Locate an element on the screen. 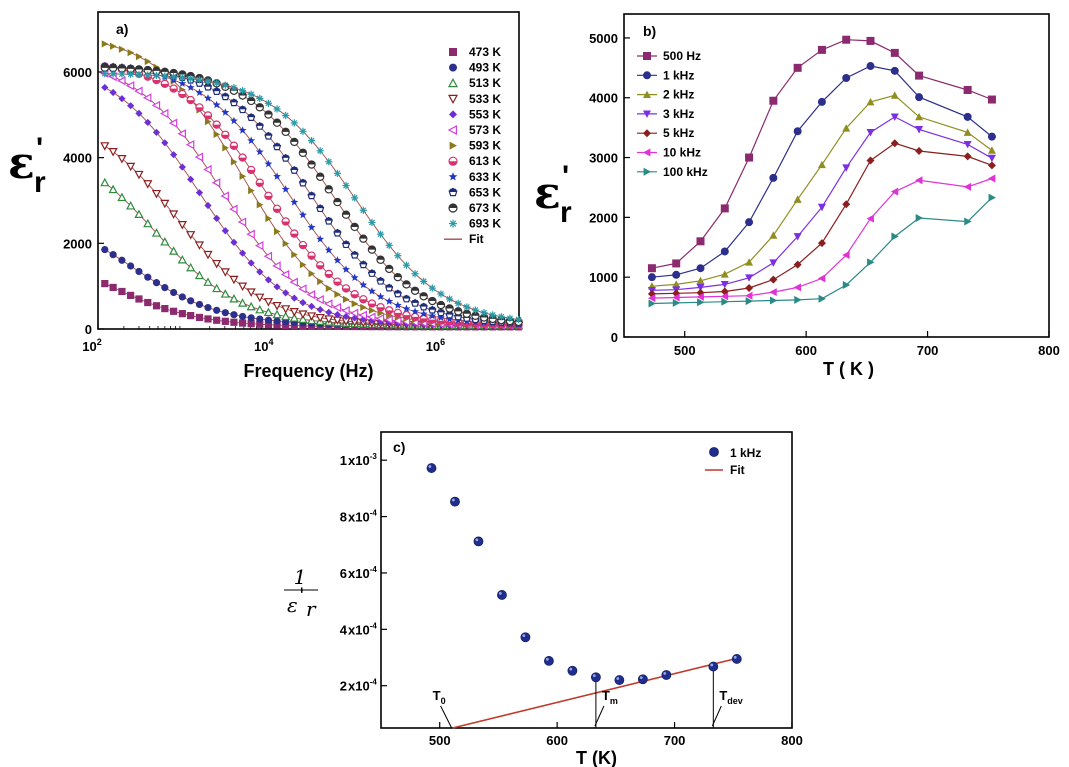 This screenshot has width=1069, height=767. y-tick-label: 3000 is located at coordinates (603, 158).